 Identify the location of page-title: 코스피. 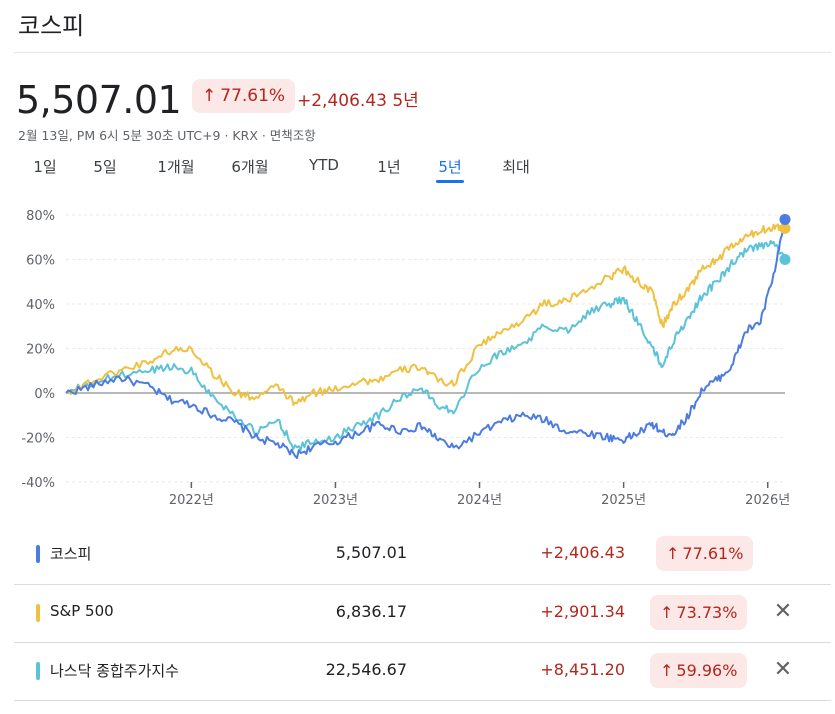
(51, 26).